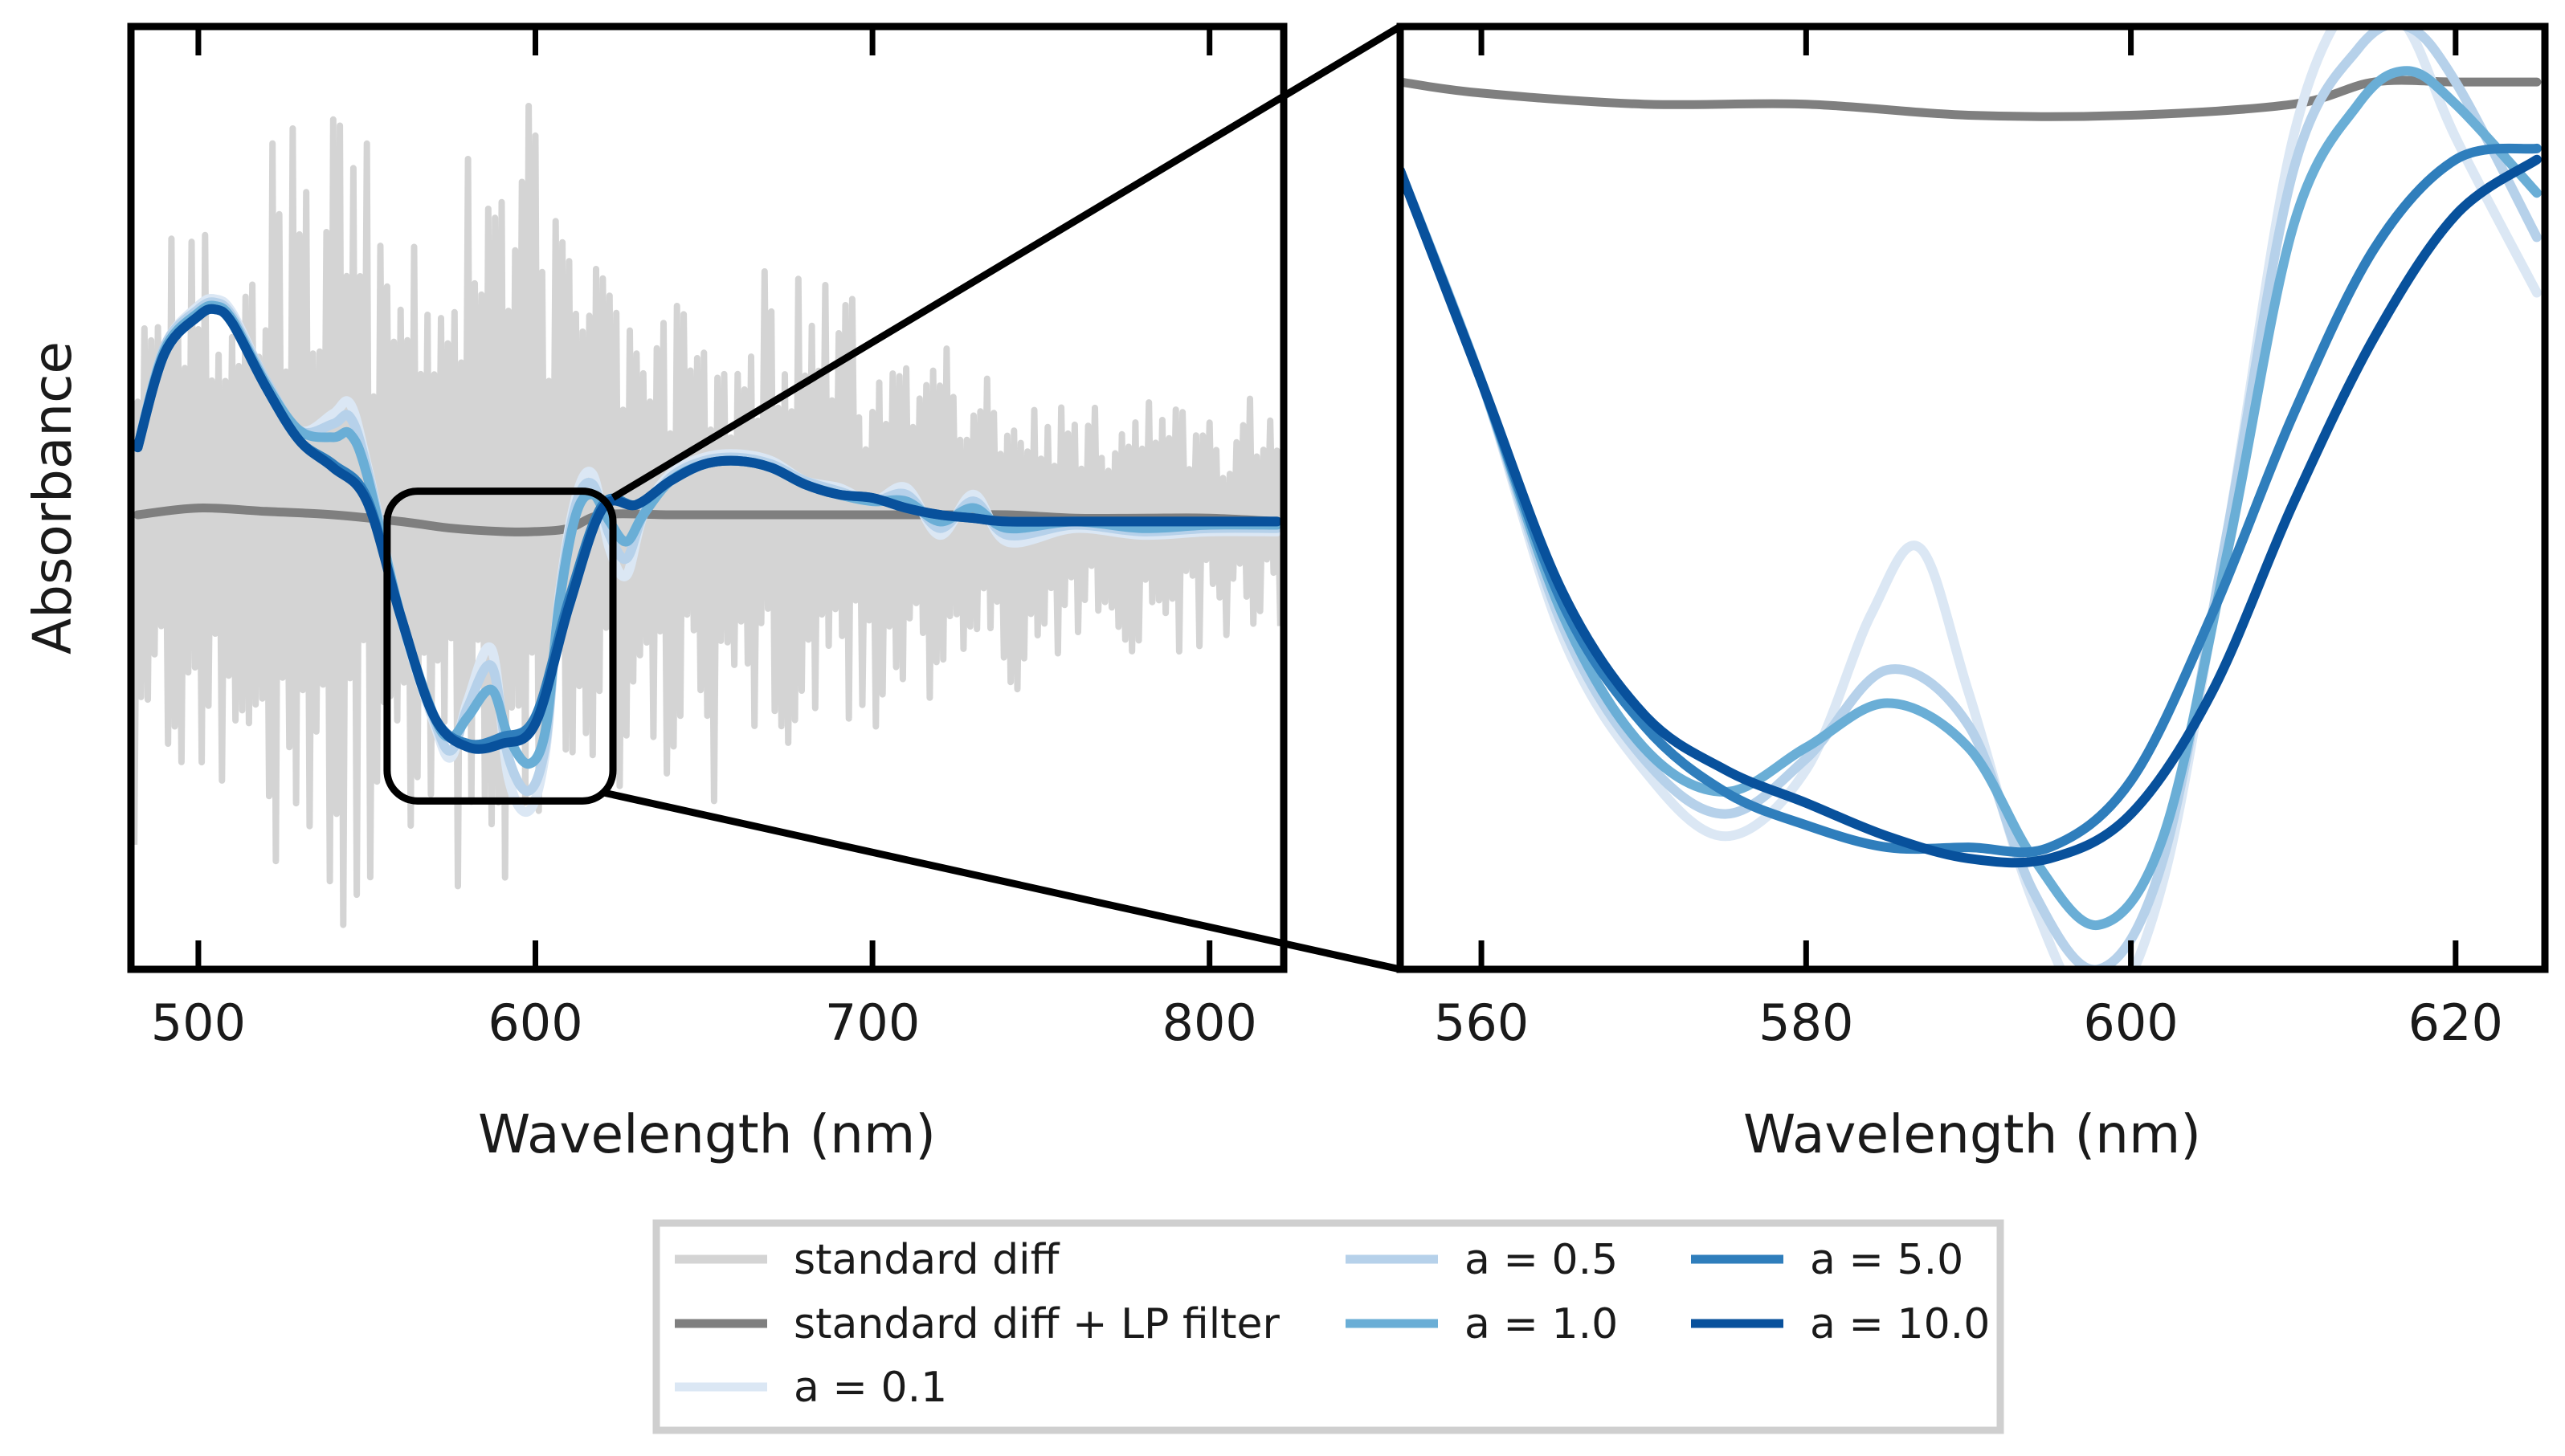  I want to click on overview-tick-label-700: 700, so click(872, 1022).